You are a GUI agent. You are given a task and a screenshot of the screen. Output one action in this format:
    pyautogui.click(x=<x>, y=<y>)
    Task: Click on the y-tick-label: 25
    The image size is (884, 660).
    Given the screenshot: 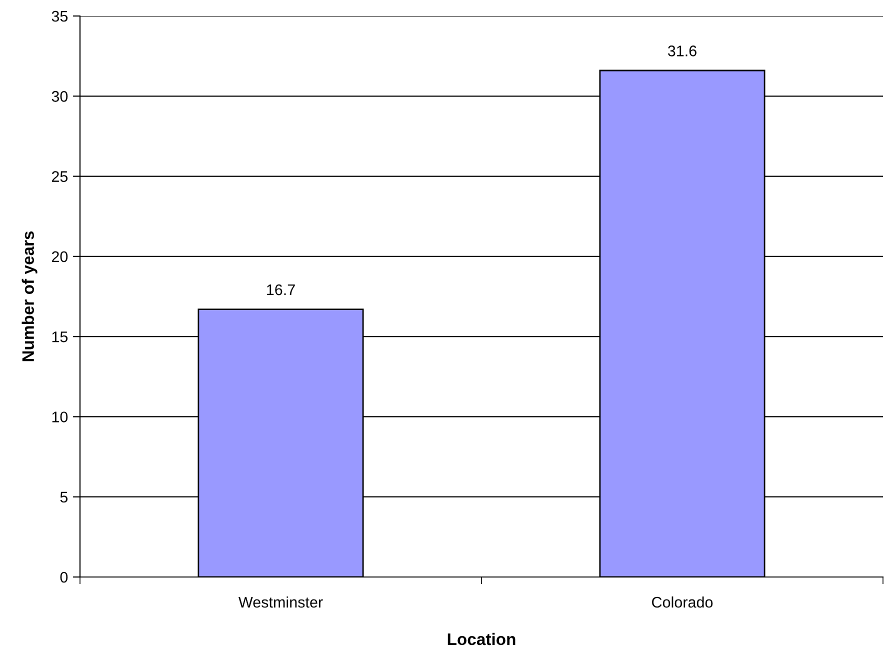 What is the action you would take?
    pyautogui.click(x=60, y=176)
    